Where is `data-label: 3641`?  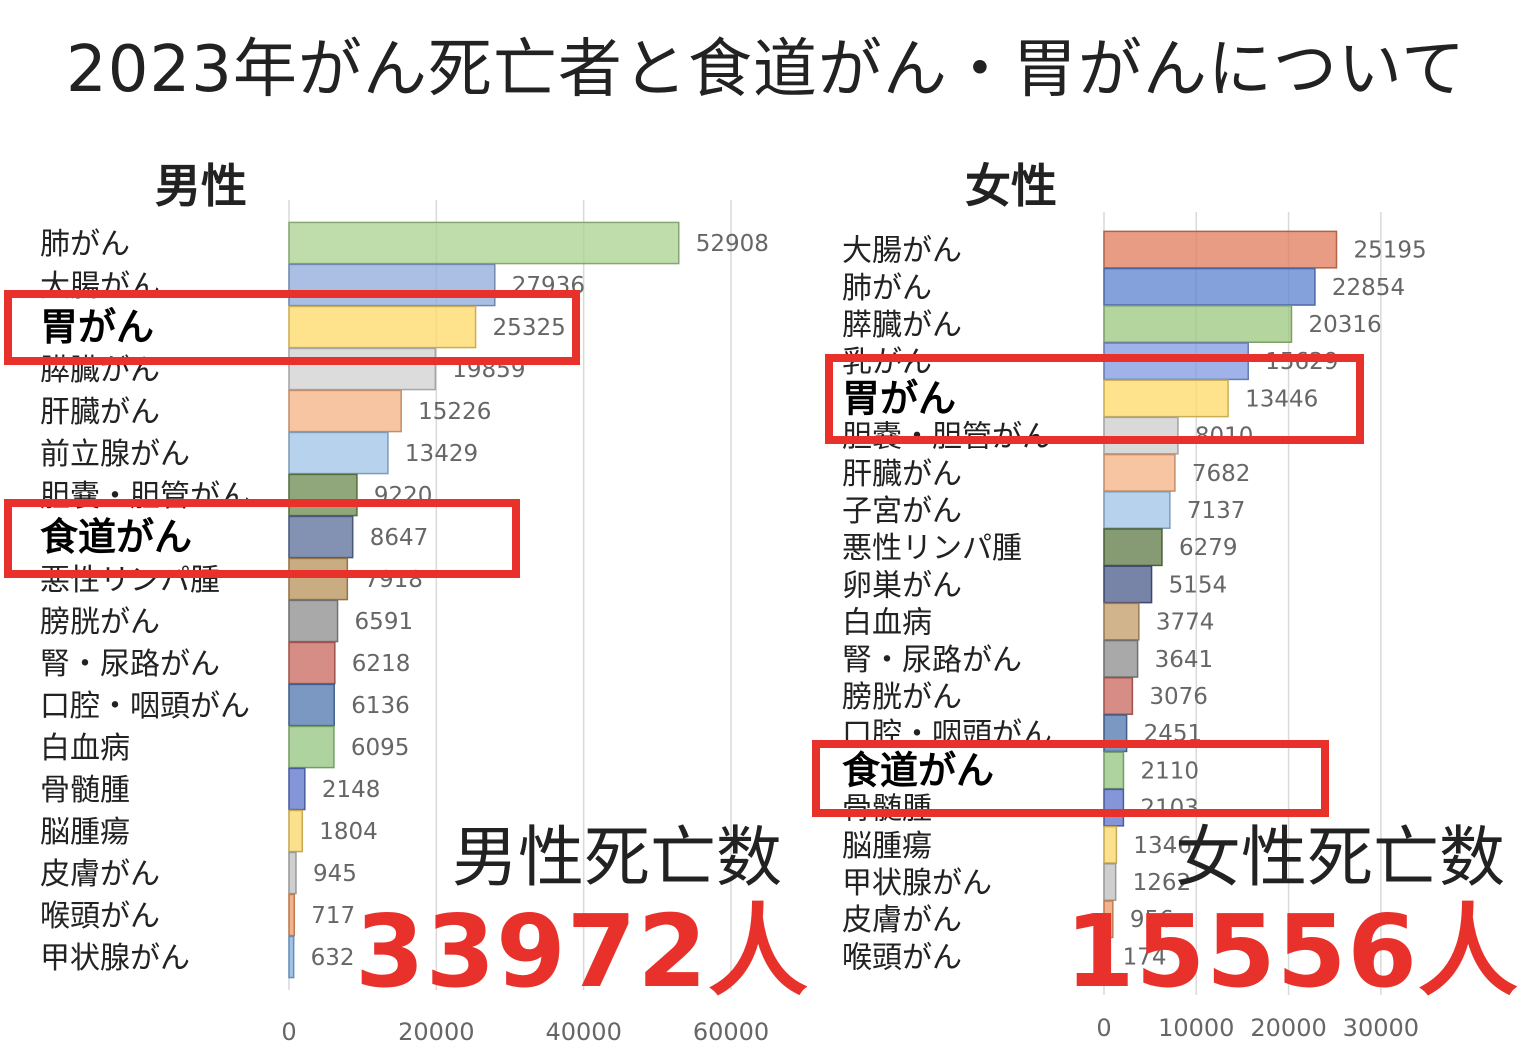
data-label: 3641 is located at coordinates (1184, 660).